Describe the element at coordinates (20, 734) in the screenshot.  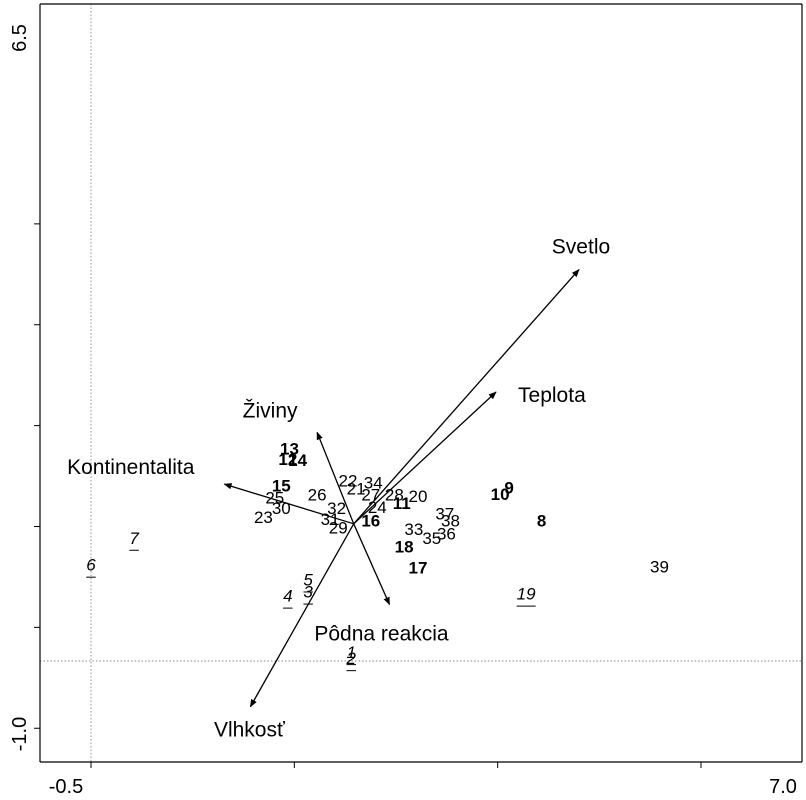
I see `y-tick-label-min: -1.0` at that location.